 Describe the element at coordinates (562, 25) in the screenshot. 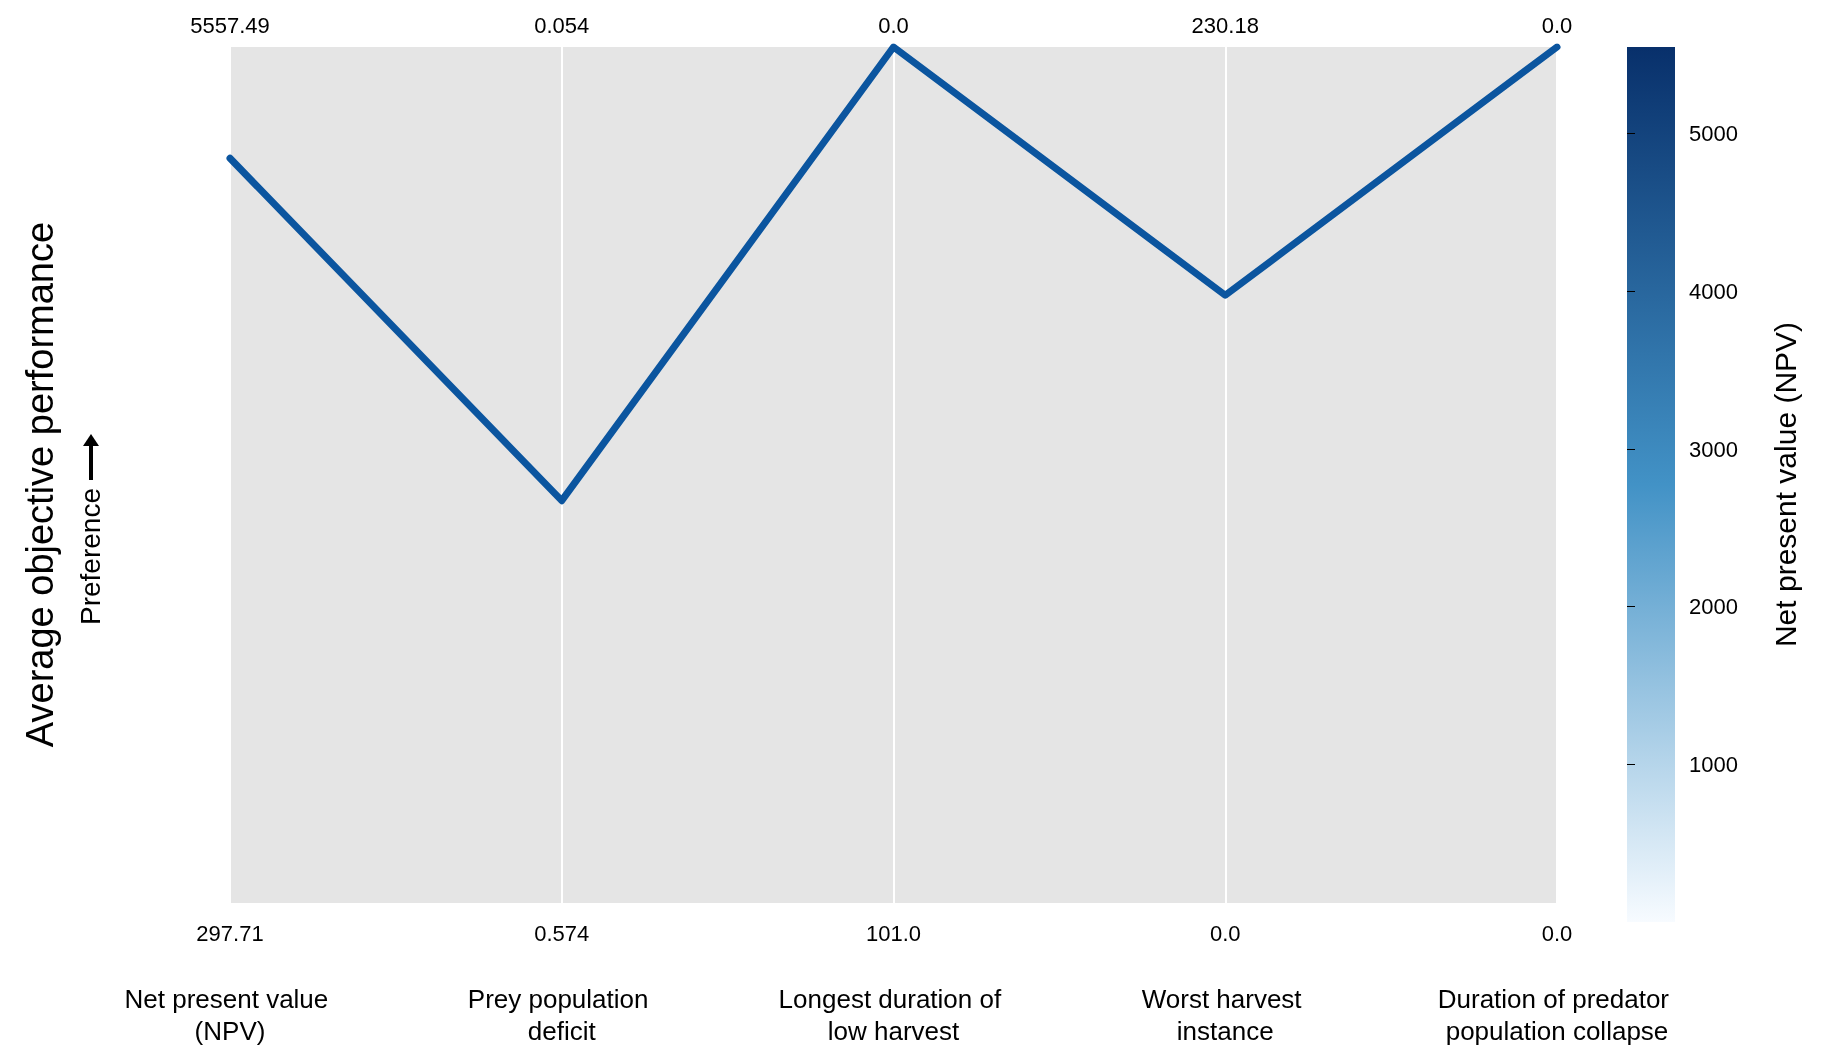

I see `text: 0.054` at that location.